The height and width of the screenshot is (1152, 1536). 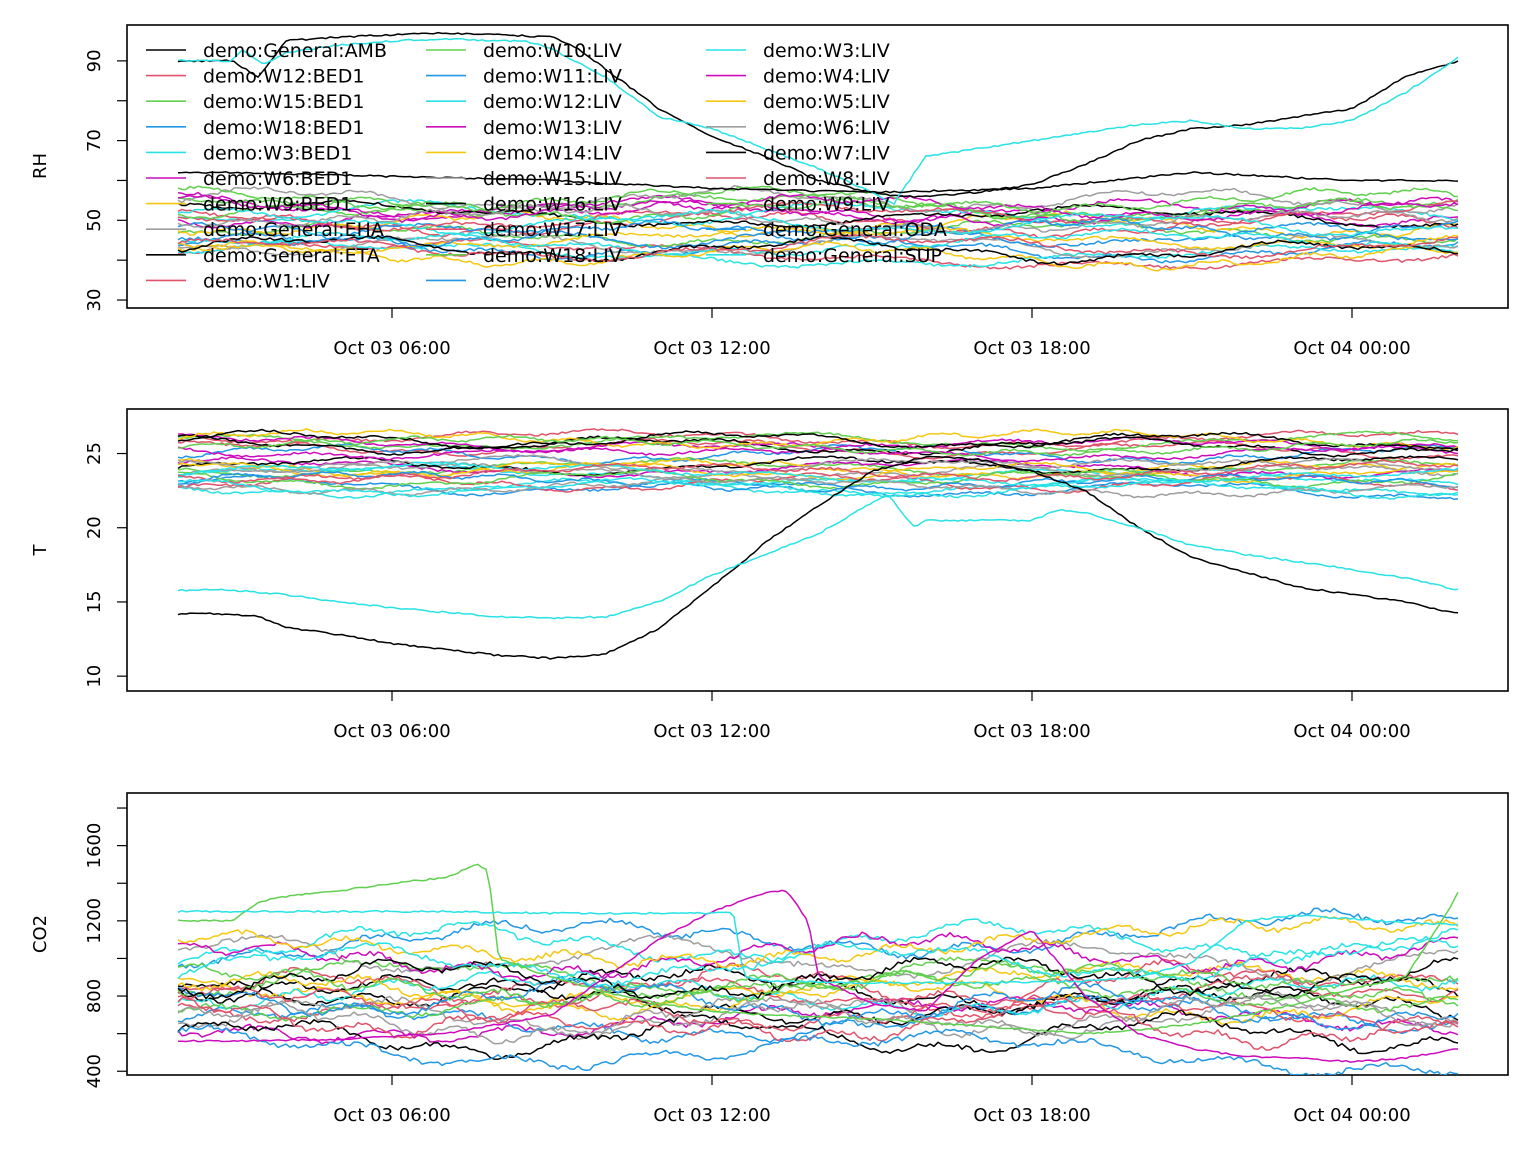 I want to click on legend-label: demo:General:ETA, so click(x=291, y=256).